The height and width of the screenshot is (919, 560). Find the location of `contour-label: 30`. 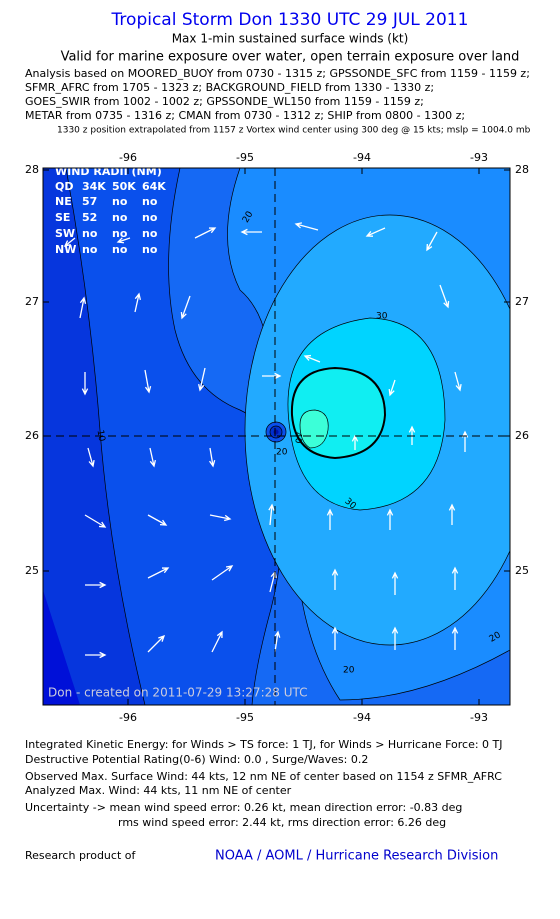

contour-label: 30 is located at coordinates (382, 317).